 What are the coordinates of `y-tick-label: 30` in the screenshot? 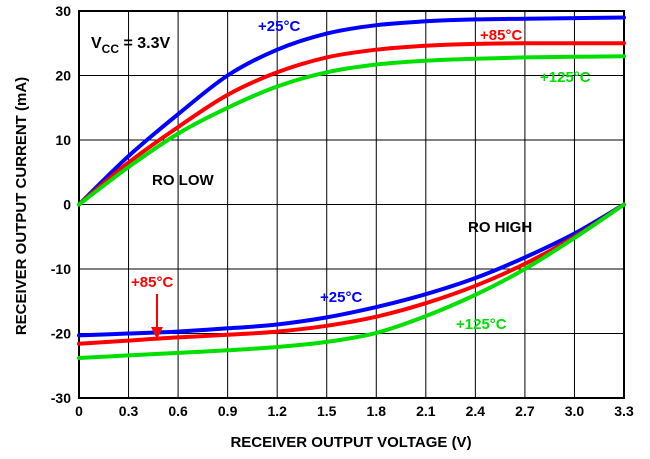 It's located at (63, 11).